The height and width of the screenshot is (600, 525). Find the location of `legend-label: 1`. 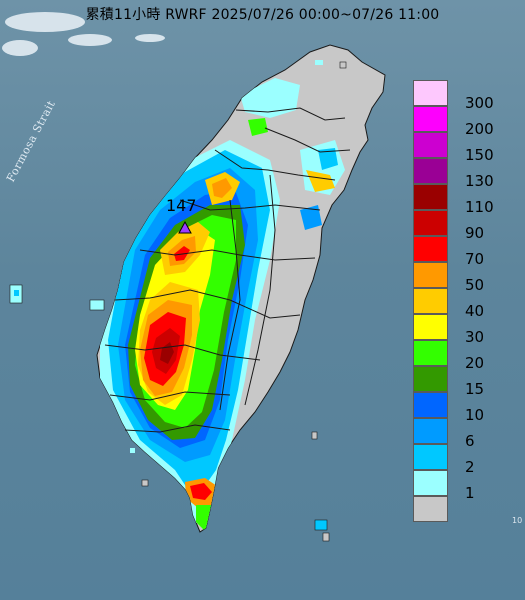

legend-label: 1 is located at coordinates (470, 493).